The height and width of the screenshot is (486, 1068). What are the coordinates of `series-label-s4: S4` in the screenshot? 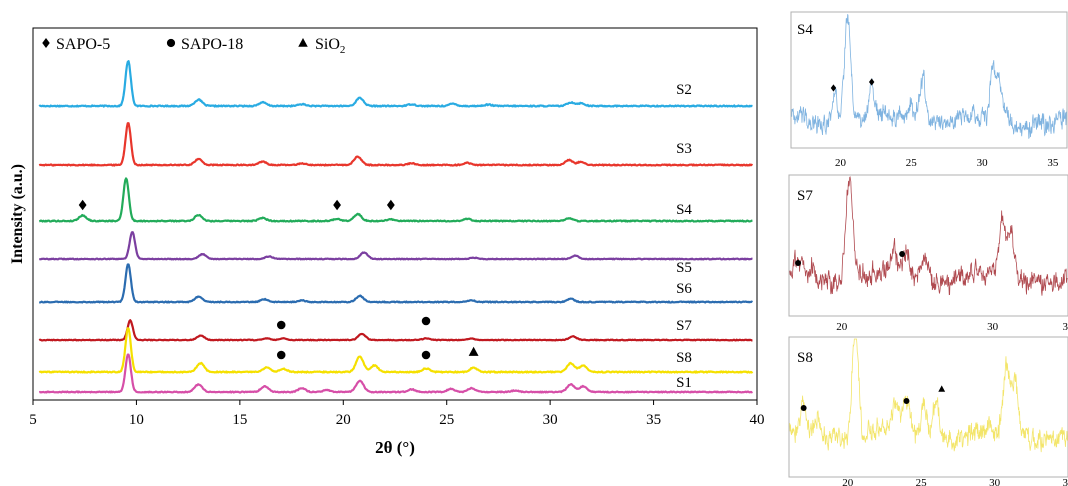 It's located at (684, 210).